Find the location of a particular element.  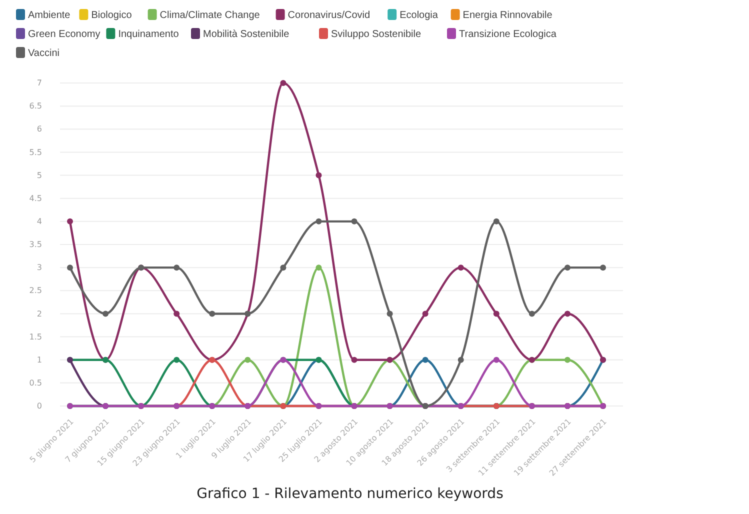

y-tick-label: 3 is located at coordinates (39, 267).